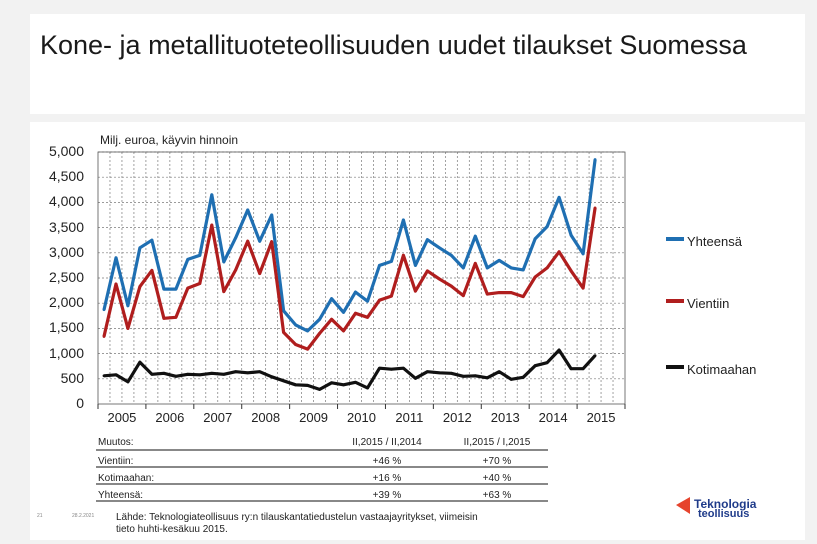 This screenshot has width=817, height=544. I want to click on x-tick-label: 2012, so click(457, 417).